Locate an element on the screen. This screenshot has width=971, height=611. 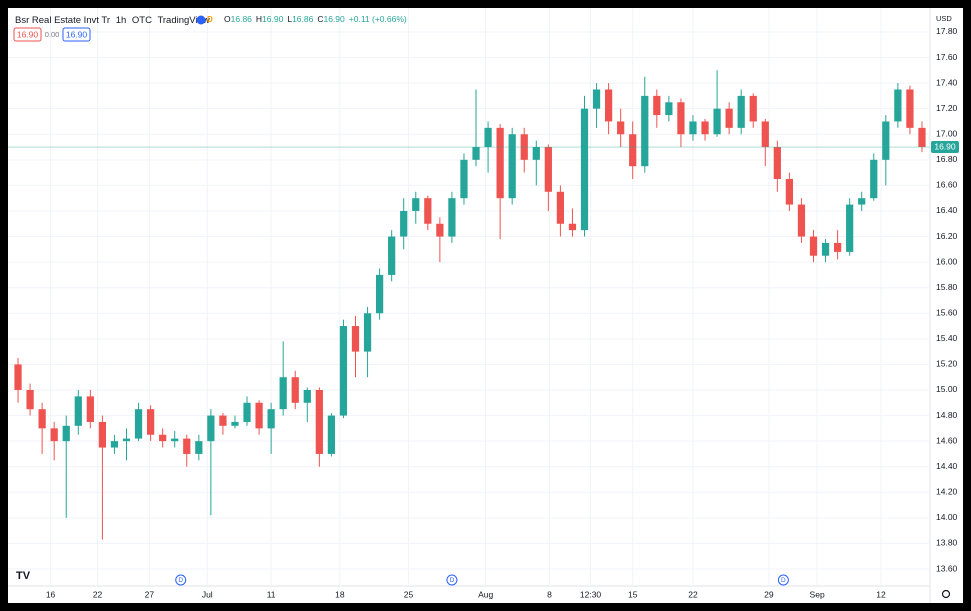
y-tick-label: 17.60 is located at coordinates (947, 57).